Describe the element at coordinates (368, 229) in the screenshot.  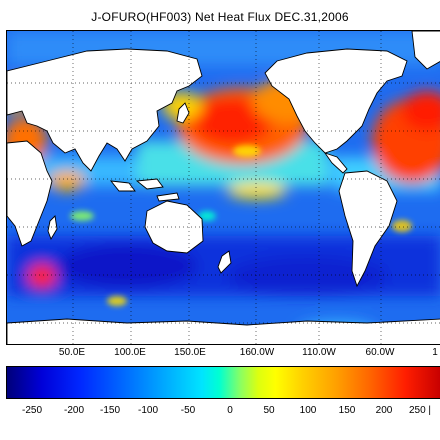
I see `south-america-landmass` at that location.